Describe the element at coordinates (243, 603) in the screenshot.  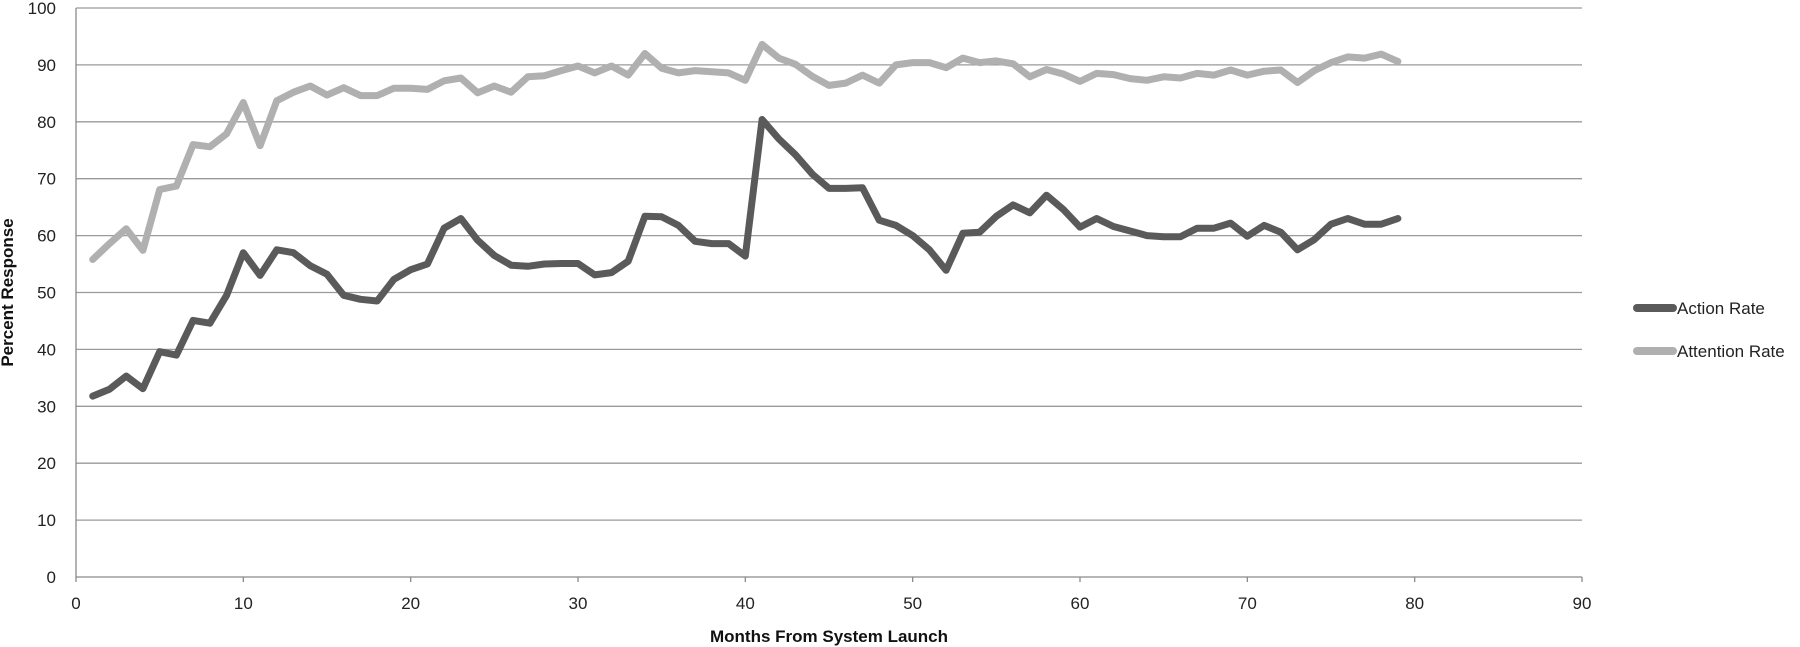
I see `x-tick-label: 10` at that location.